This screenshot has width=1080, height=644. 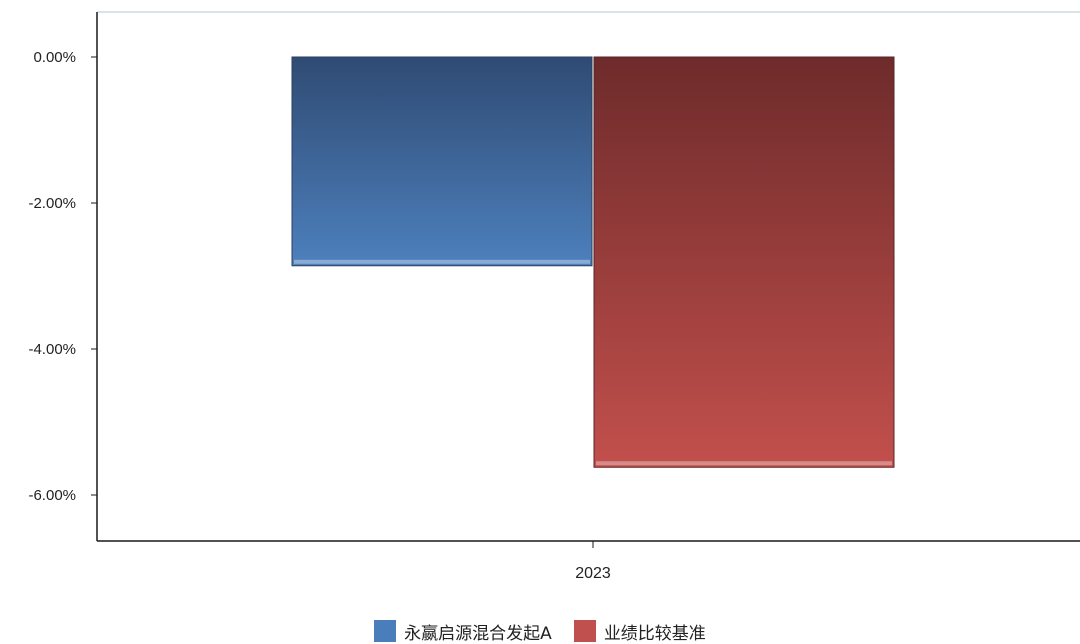 What do you see at coordinates (478, 633) in the screenshot?
I see `legend-label-fund: 永嬴启源混合发起A` at bounding box center [478, 633].